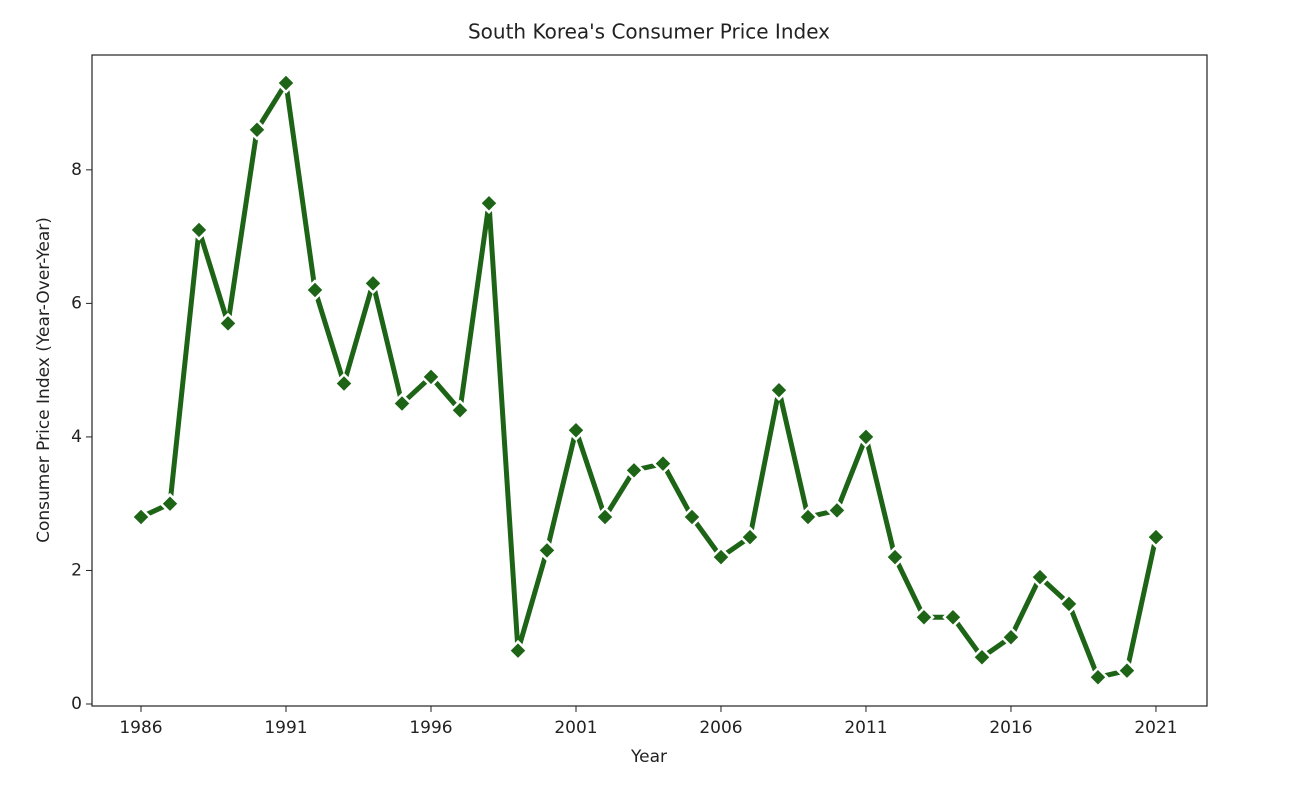  What do you see at coordinates (285, 728) in the screenshot?
I see `x-tick-label: 1991` at bounding box center [285, 728].